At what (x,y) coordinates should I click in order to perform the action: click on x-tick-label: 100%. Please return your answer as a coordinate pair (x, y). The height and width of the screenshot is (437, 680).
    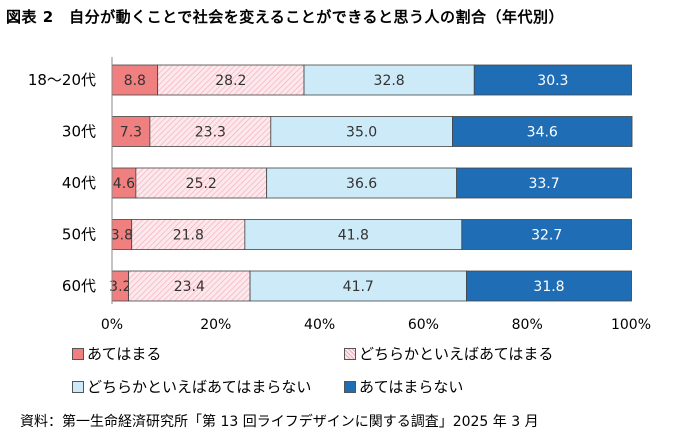
    Looking at the image, I should click on (631, 325).